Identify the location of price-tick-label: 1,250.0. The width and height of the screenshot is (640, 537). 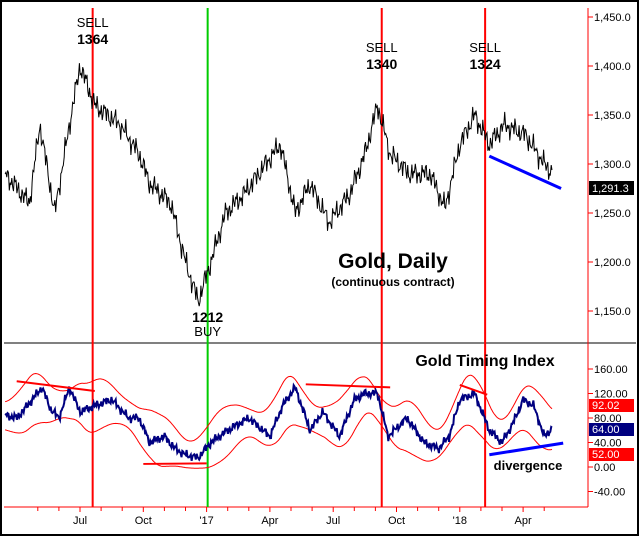
(612, 214).